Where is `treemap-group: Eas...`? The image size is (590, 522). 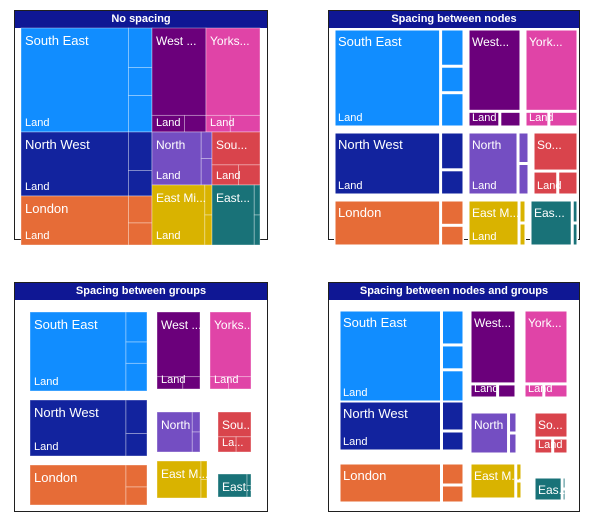
treemap-group: Eas... is located at coordinates (554, 223).